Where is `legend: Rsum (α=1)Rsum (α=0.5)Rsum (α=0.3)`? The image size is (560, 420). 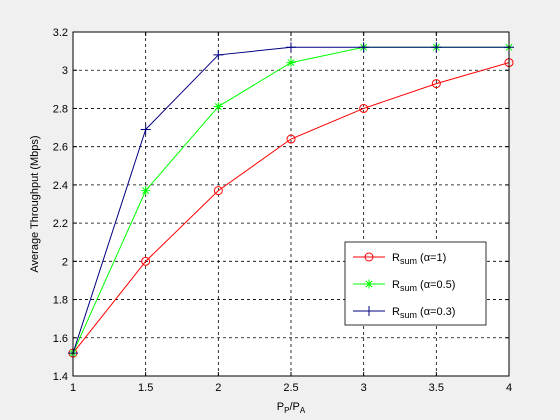
legend: Rsum (α=1)Rsum (α=0.5)Rsum (α=0.3) is located at coordinates (415, 283).